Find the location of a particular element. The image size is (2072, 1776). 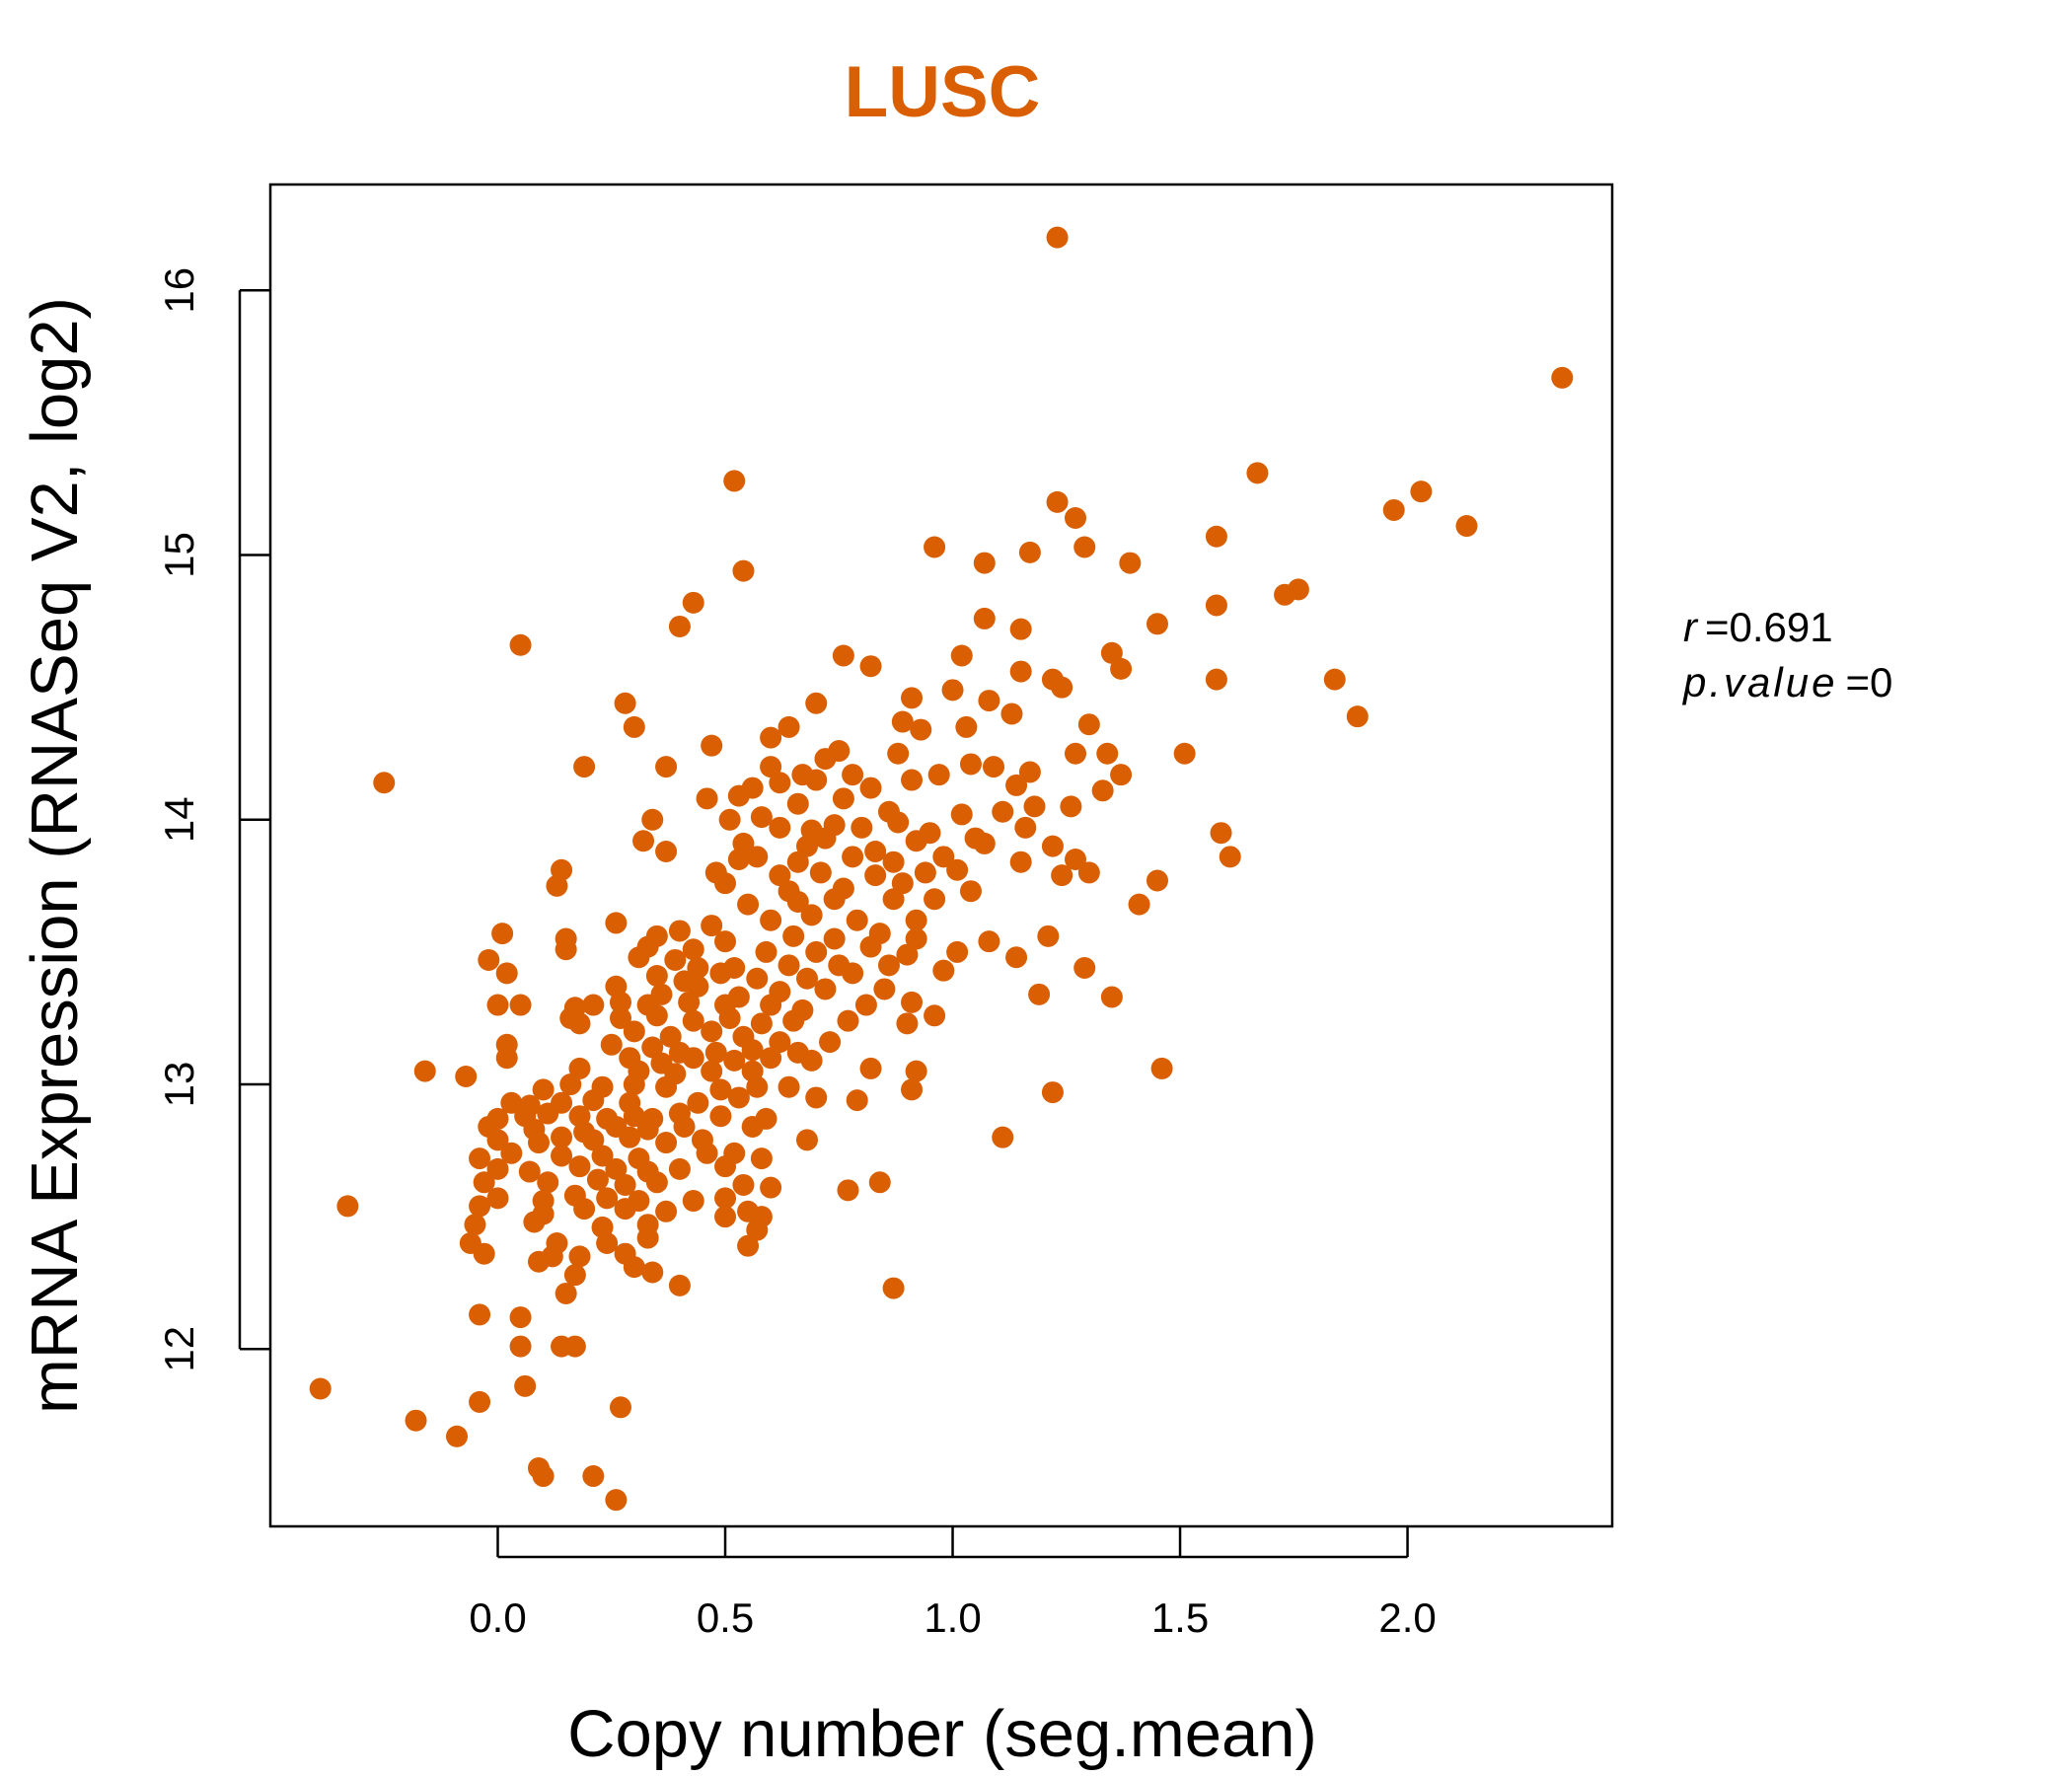

x-tick-label: 1.0 is located at coordinates (953, 1618).